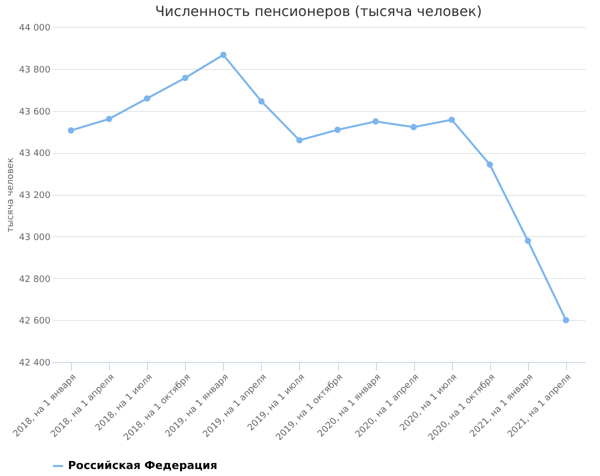 The image size is (600, 476). What do you see at coordinates (35, 321) in the screenshot?
I see `y-tick-label: 42 600` at bounding box center [35, 321].